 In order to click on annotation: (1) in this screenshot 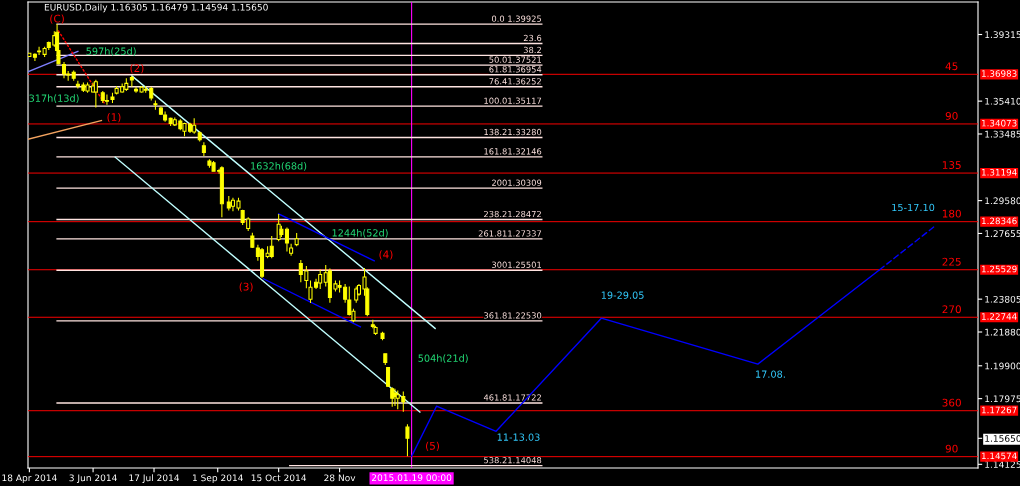, I will do `click(114, 117)`.